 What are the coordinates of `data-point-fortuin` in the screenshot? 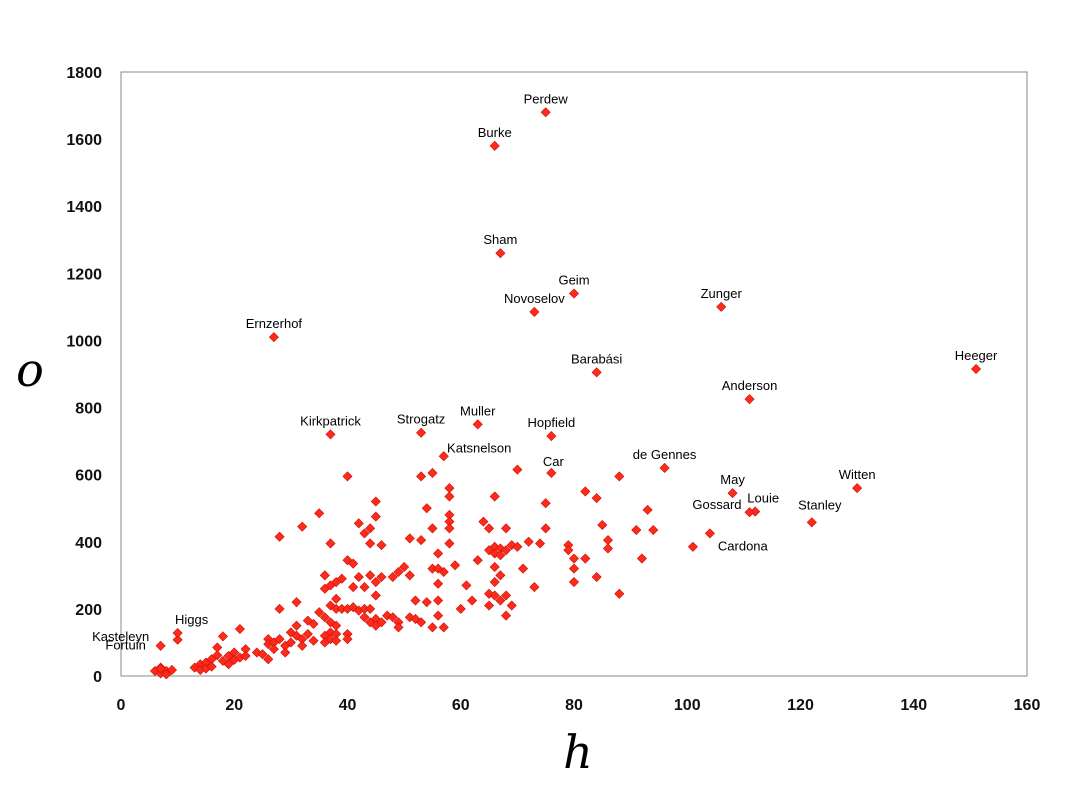 It's located at (160, 668).